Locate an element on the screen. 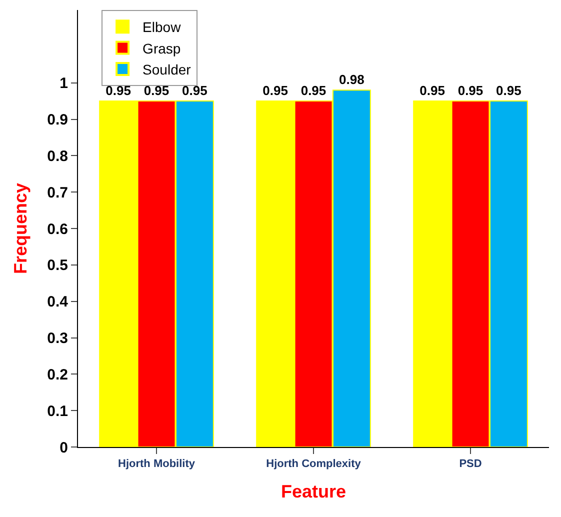  y-tick-label: 0.1 is located at coordinates (57, 411).